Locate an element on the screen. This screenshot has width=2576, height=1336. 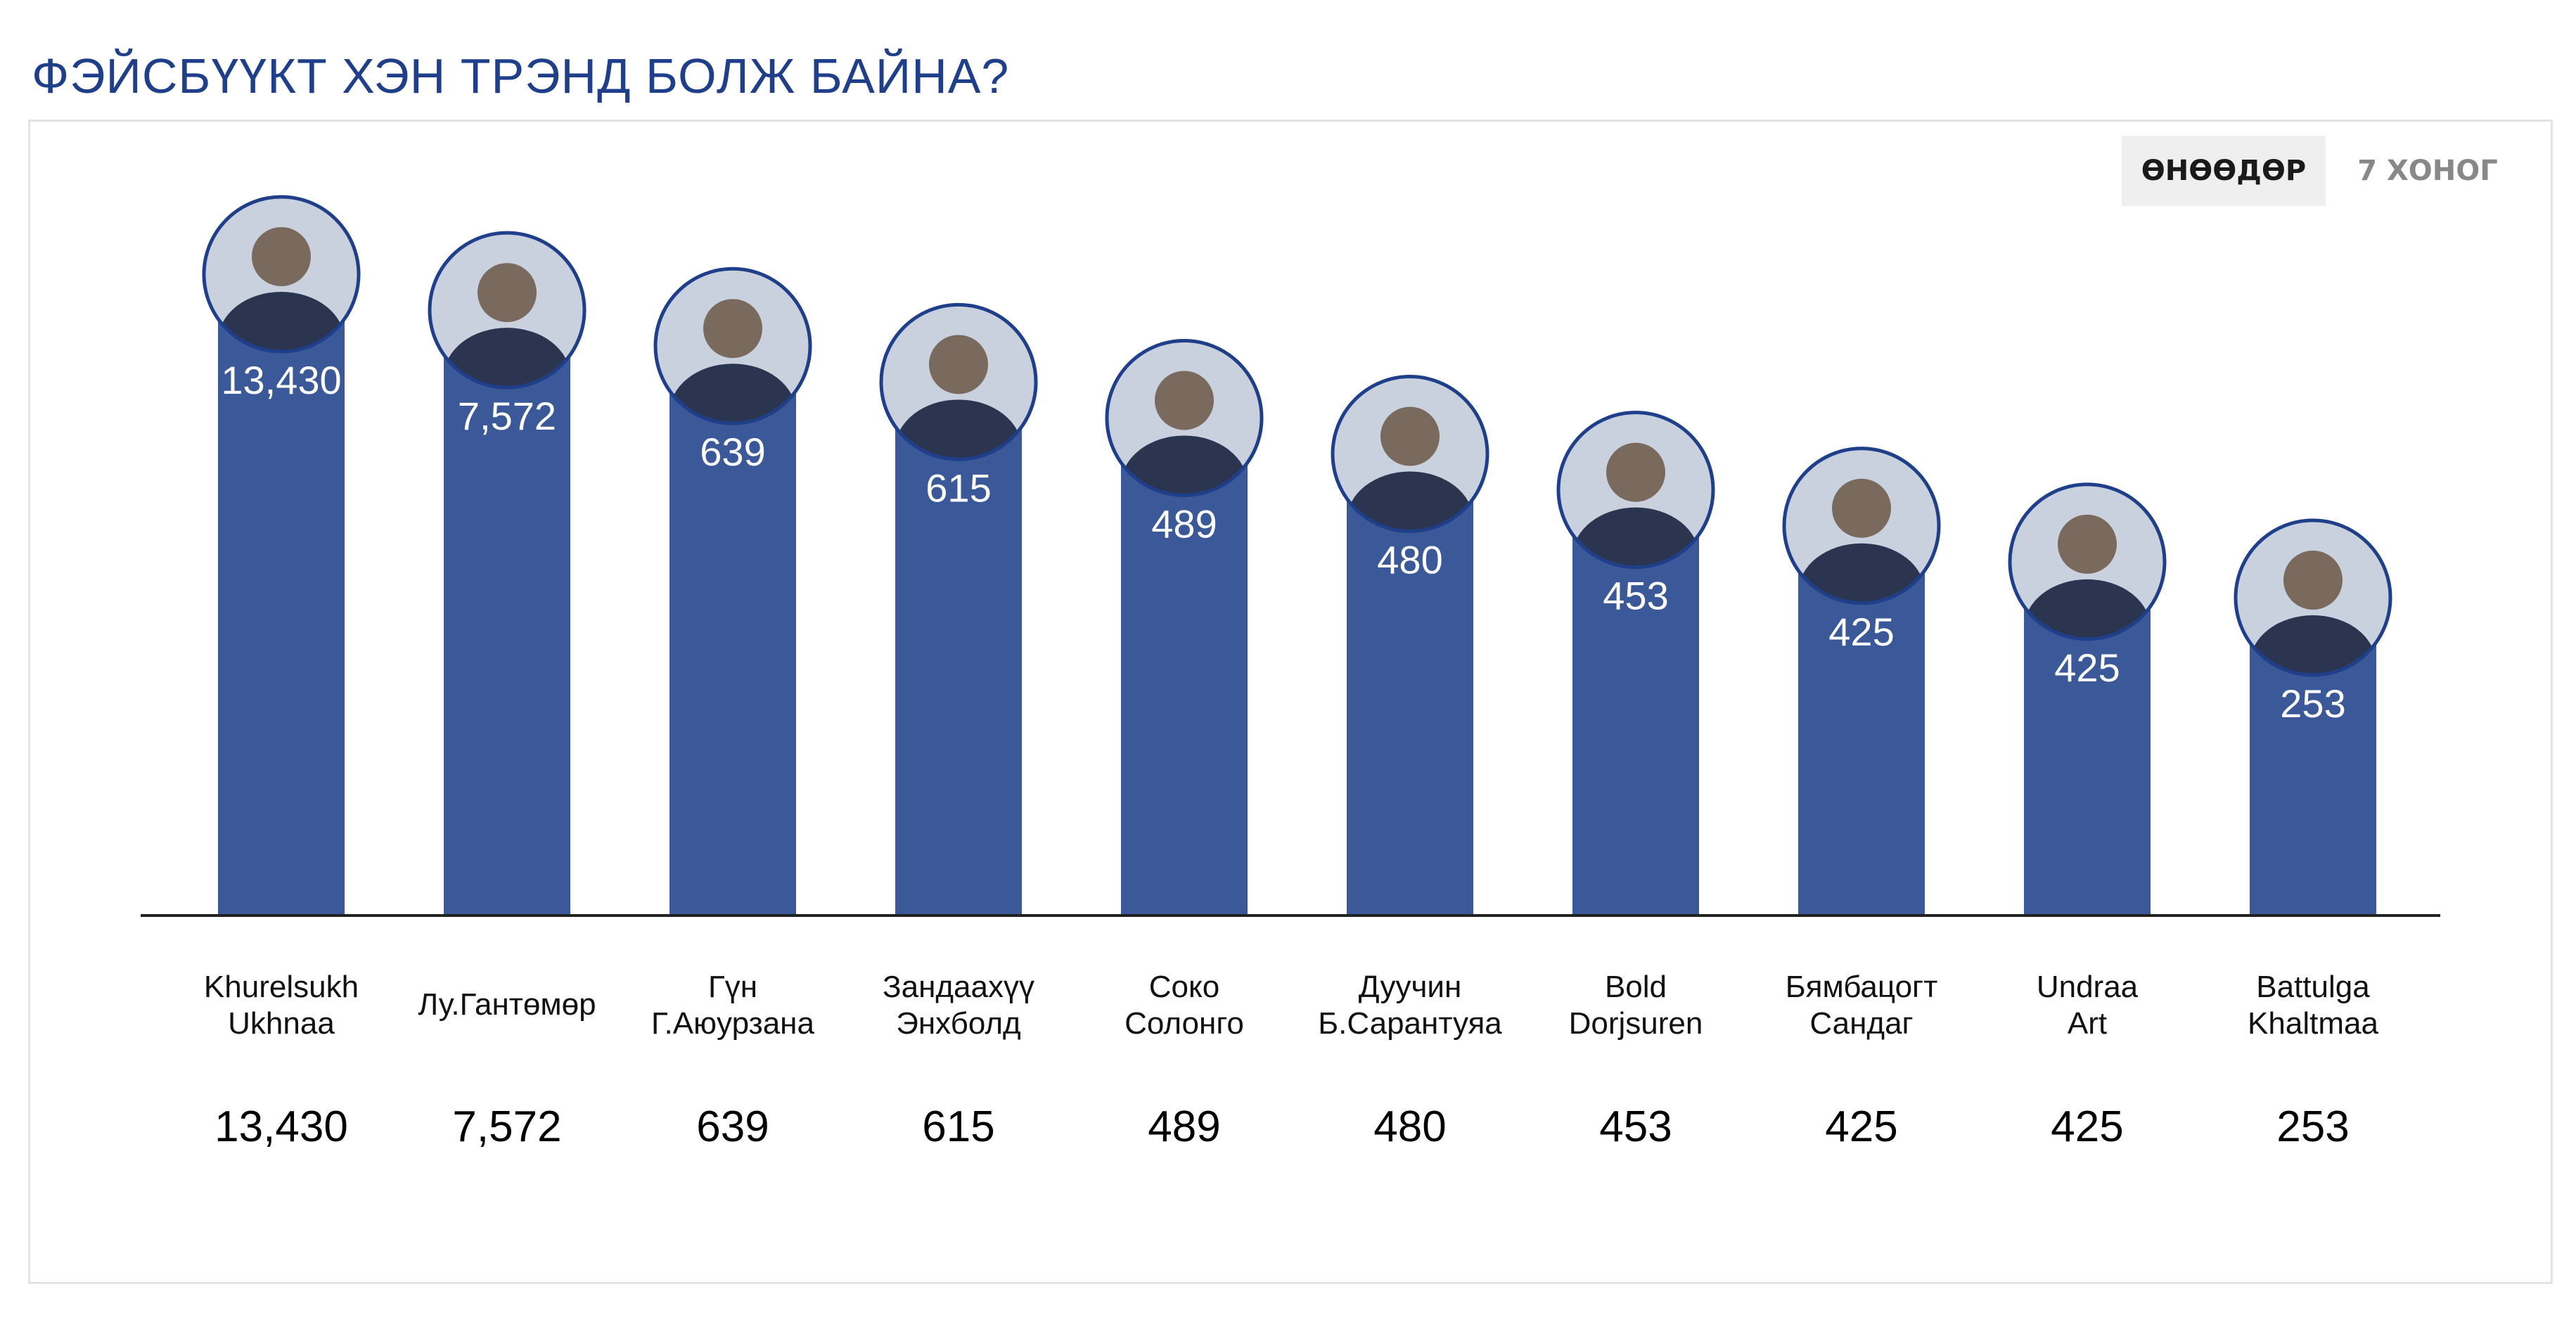
tab-week: 7 ХОНОГ is located at coordinates (2427, 171).